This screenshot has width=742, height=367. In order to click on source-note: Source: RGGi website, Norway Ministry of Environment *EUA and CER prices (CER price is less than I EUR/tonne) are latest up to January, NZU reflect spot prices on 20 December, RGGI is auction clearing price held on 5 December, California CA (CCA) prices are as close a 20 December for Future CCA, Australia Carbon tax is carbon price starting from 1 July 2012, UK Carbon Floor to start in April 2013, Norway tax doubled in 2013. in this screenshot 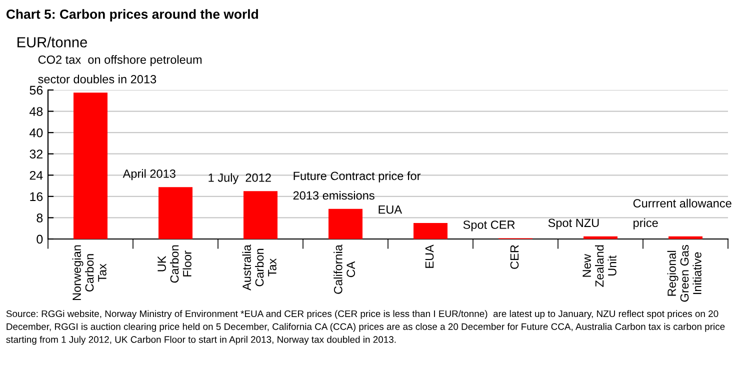, I will do `click(365, 327)`.